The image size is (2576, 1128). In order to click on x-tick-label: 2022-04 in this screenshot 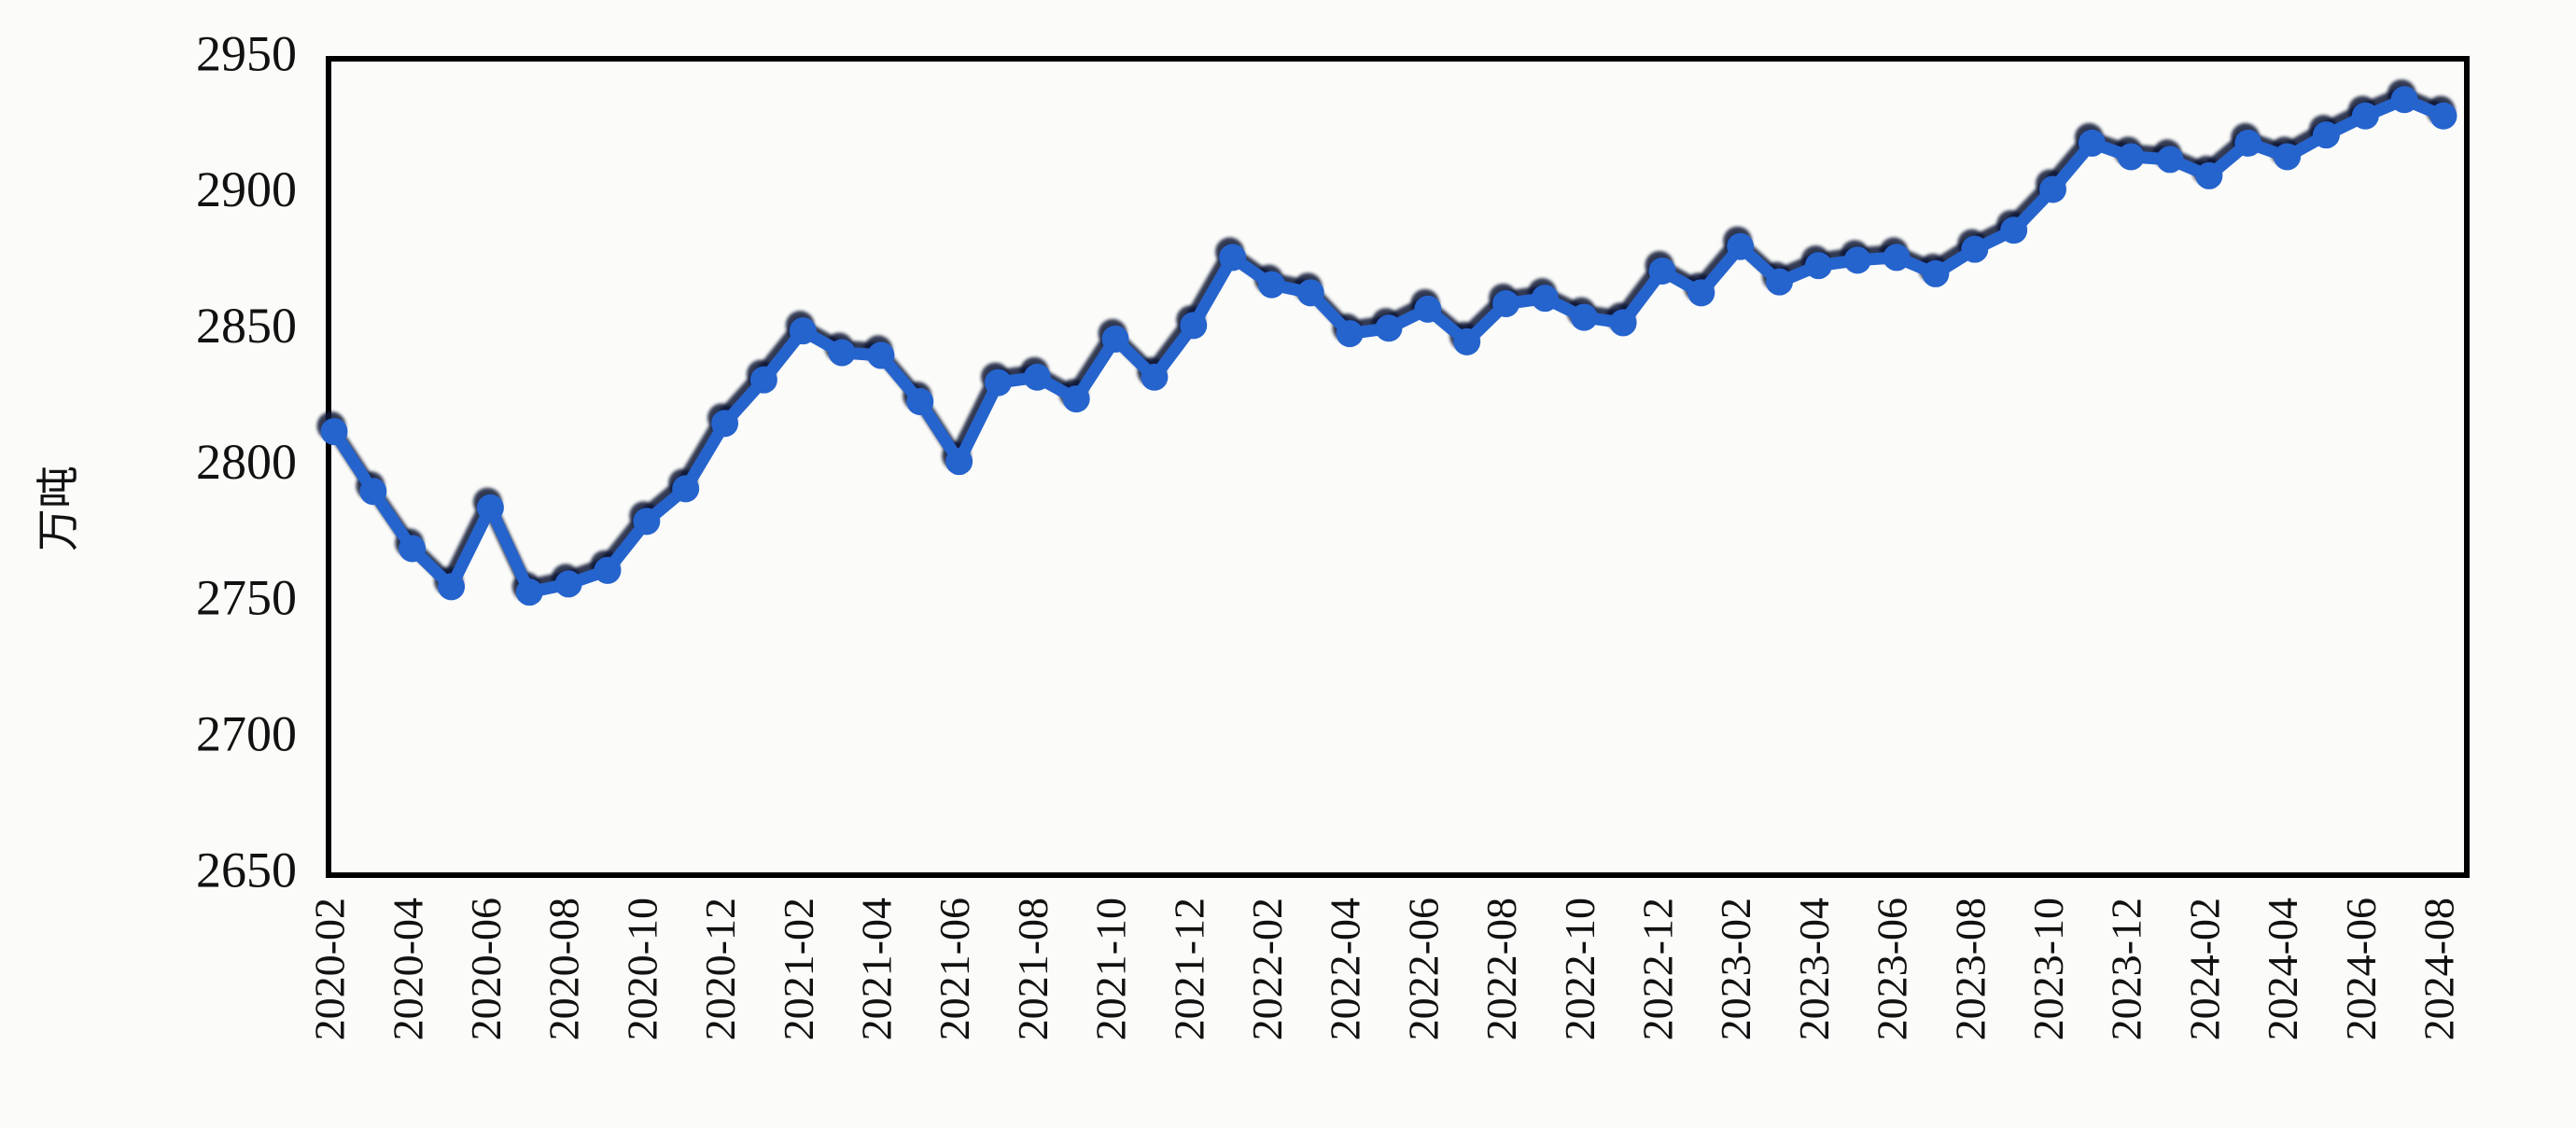, I will do `click(1345, 969)`.